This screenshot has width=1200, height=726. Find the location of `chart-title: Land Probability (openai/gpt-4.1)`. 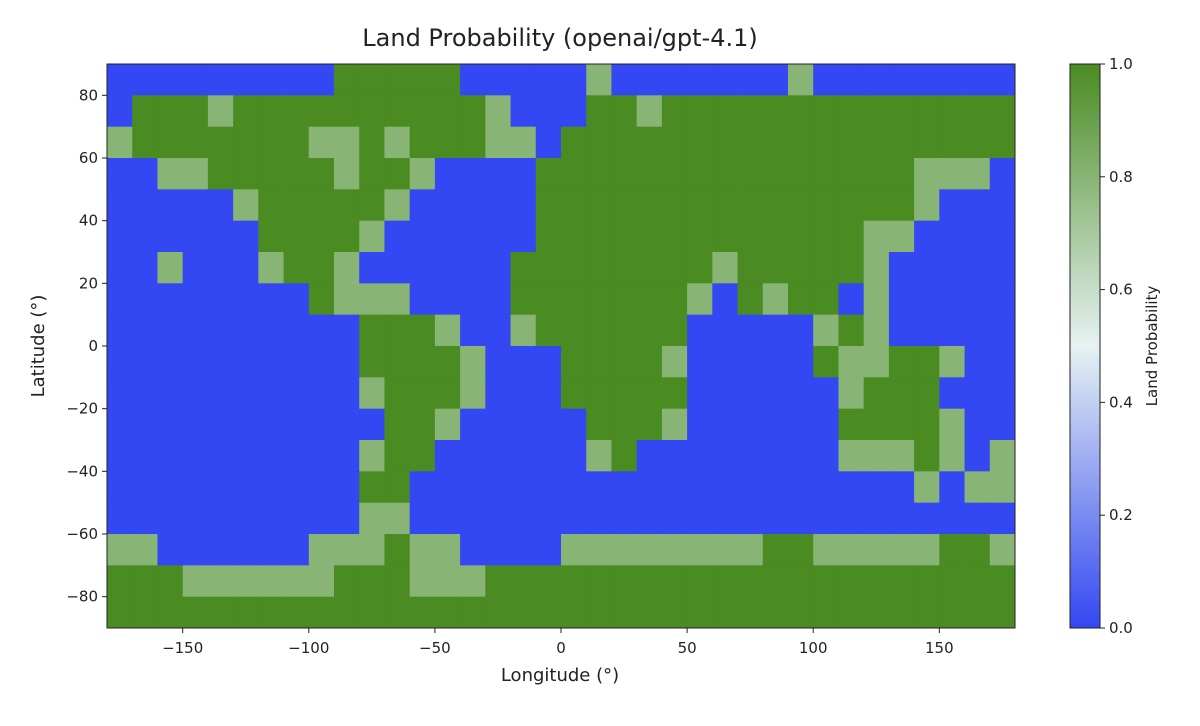

chart-title: Land Probability (openai/gpt-4.1) is located at coordinates (559, 38).